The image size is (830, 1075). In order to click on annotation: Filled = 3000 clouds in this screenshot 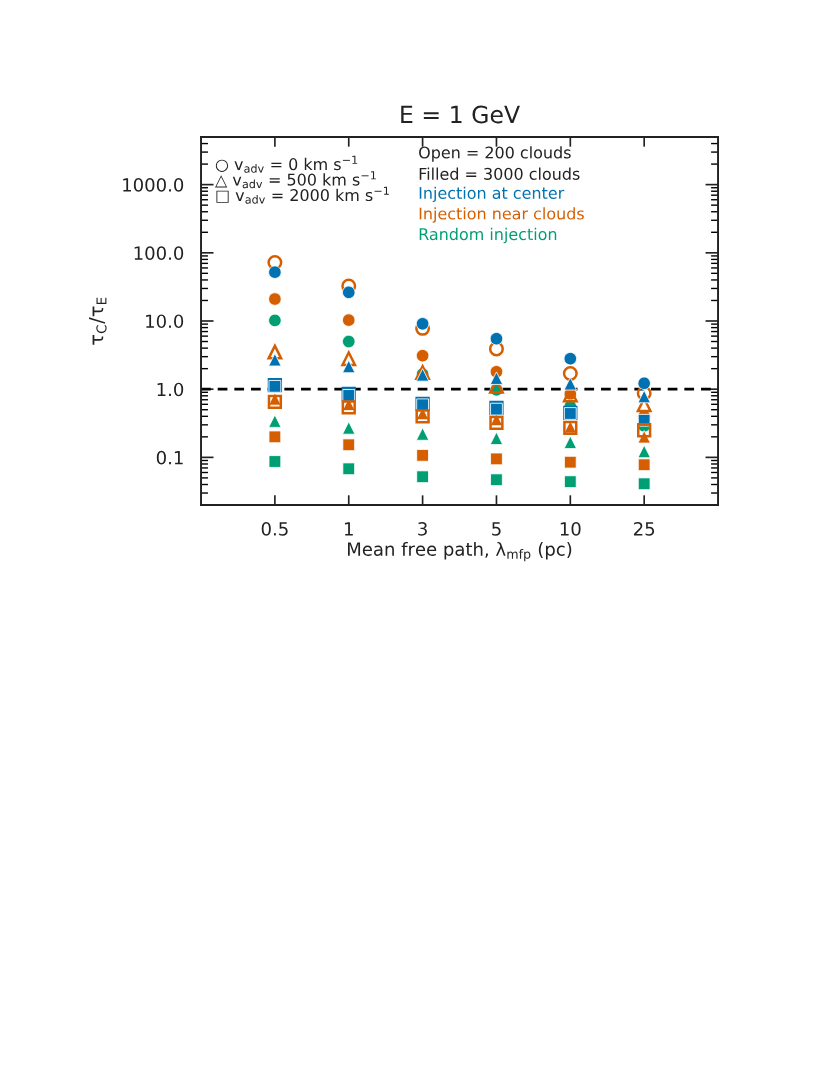, I will do `click(499, 173)`.